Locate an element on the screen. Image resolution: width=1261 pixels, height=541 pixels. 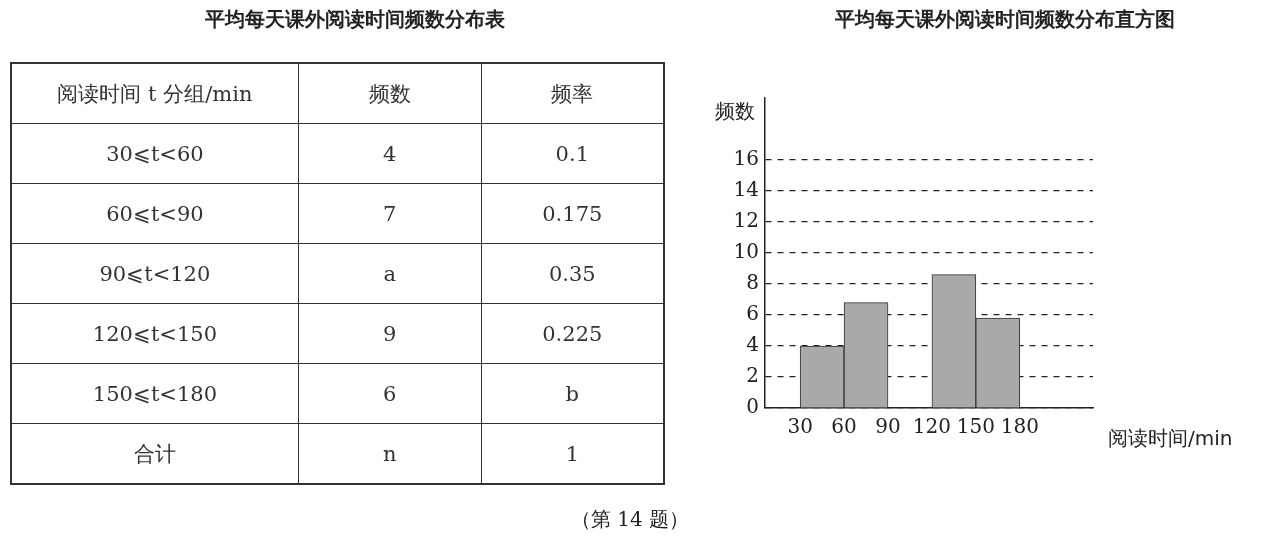
y-tick-label: 16 is located at coordinates (746, 158).